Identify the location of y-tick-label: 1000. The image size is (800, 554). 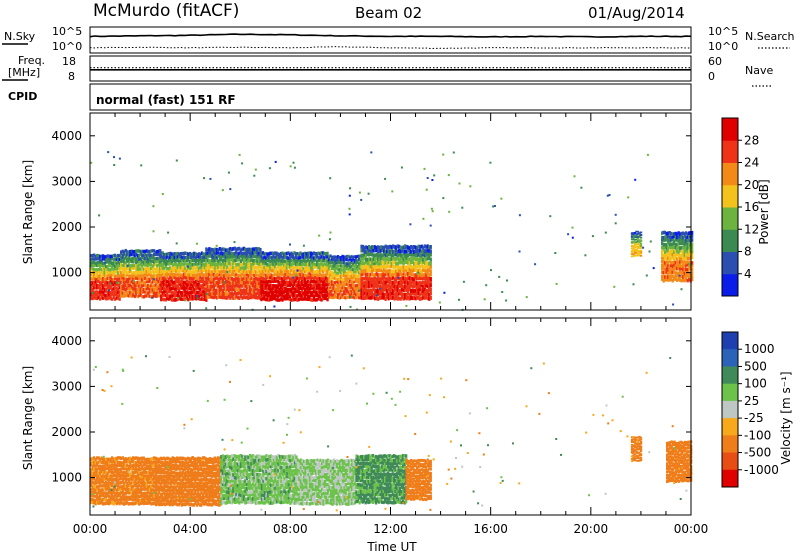
(66, 273).